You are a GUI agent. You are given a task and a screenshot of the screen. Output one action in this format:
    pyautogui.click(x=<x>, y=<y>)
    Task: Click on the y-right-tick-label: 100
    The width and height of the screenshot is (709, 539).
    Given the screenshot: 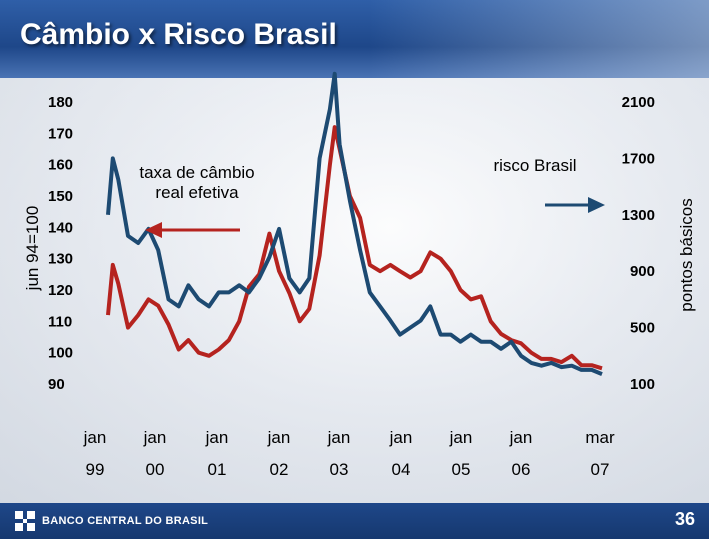 What is the action you would take?
    pyautogui.click(x=642, y=384)
    